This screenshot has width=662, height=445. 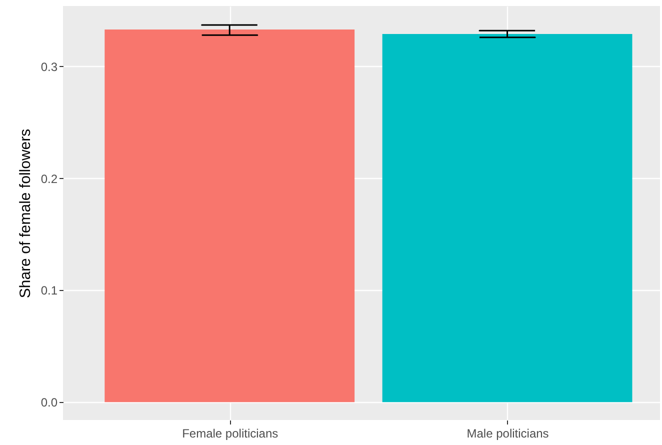 What do you see at coordinates (49, 403) in the screenshot?
I see `y-tick-label: 0.0` at bounding box center [49, 403].